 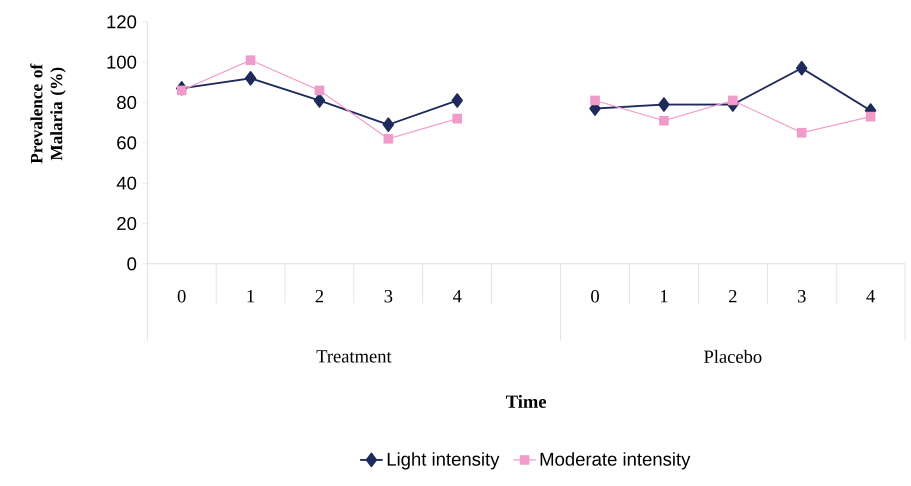 What do you see at coordinates (121, 62) in the screenshot?
I see `y-tick-label: 100` at bounding box center [121, 62].